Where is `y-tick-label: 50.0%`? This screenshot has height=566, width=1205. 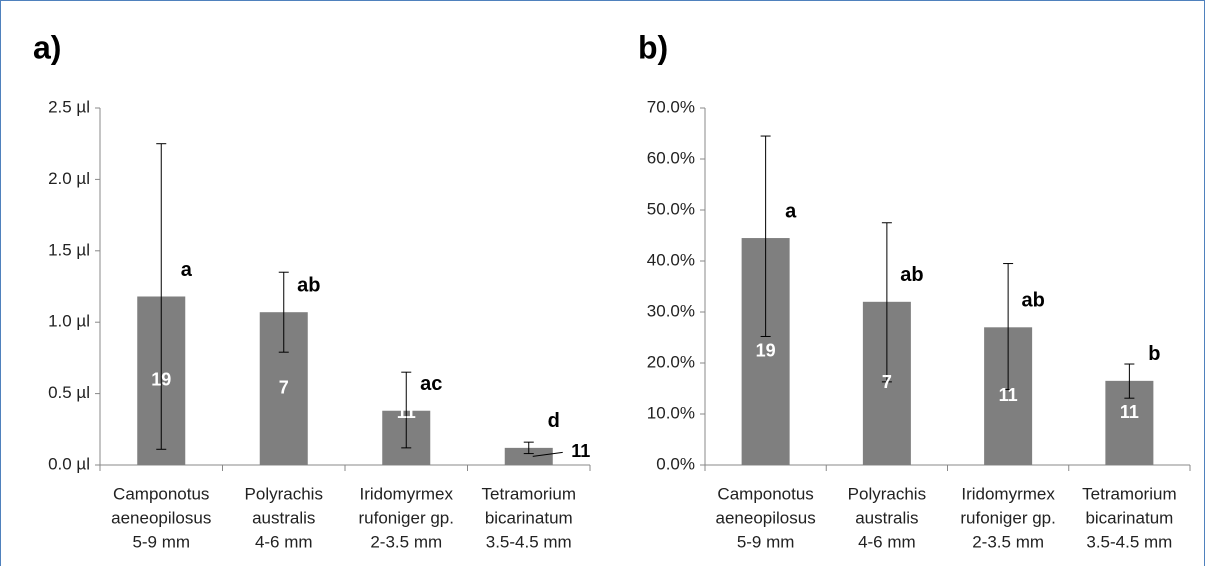
y-tick-label: 50.0% is located at coordinates (671, 208).